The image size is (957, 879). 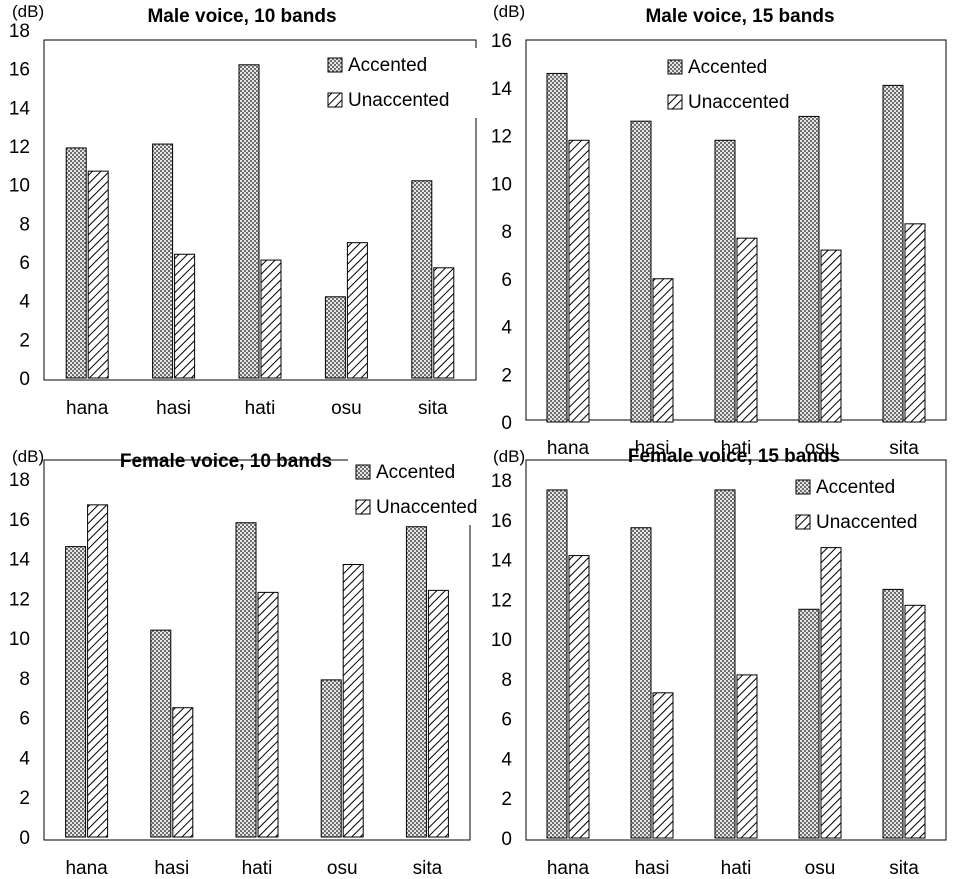 I want to click on chart-title: Female voice, 10 bands, so click(x=226, y=461).